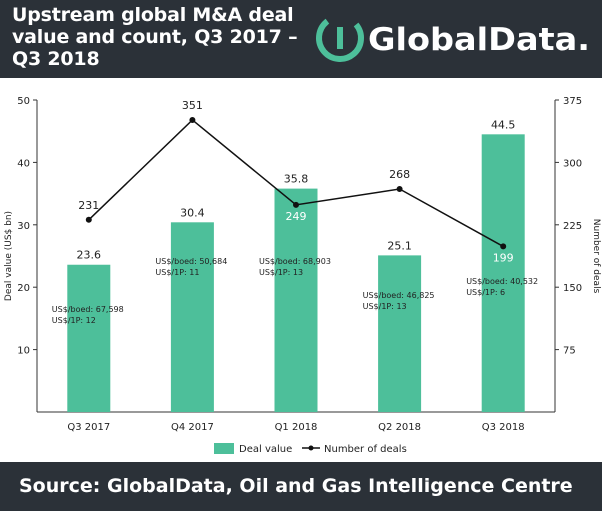 The height and width of the screenshot is (511, 602). I want to click on x-axis-tick-label: Q2 2018, so click(399, 427).